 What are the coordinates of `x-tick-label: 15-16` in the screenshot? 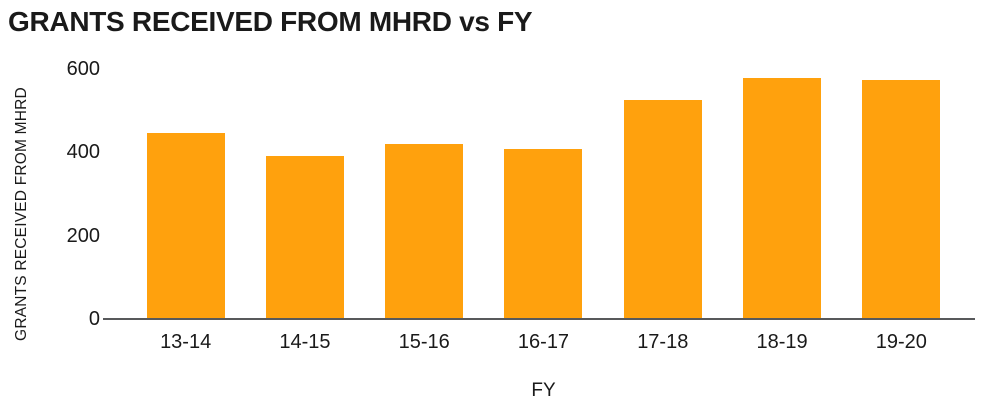 It's located at (424, 342).